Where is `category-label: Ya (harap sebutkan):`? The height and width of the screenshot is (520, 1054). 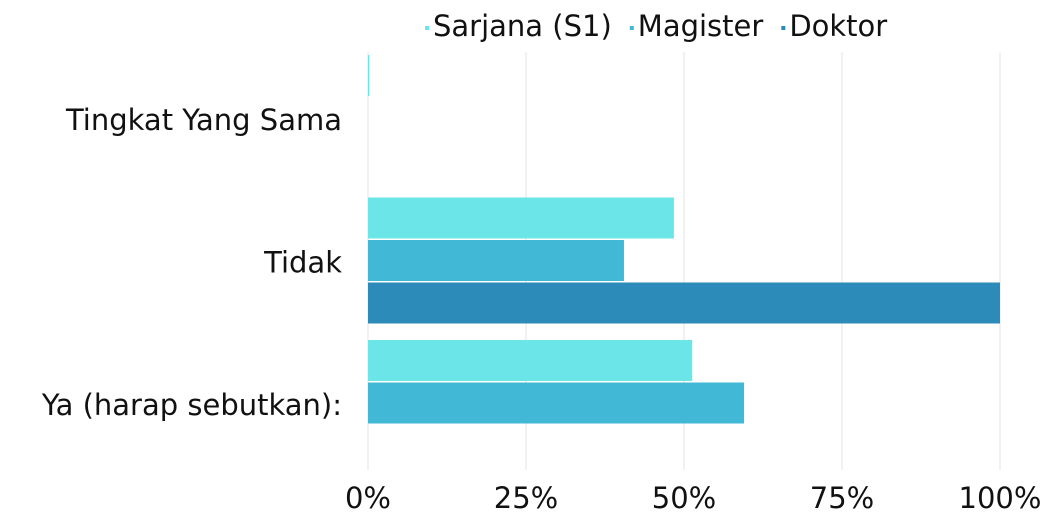
category-label: Ya (harap sebutkan): is located at coordinates (191, 405).